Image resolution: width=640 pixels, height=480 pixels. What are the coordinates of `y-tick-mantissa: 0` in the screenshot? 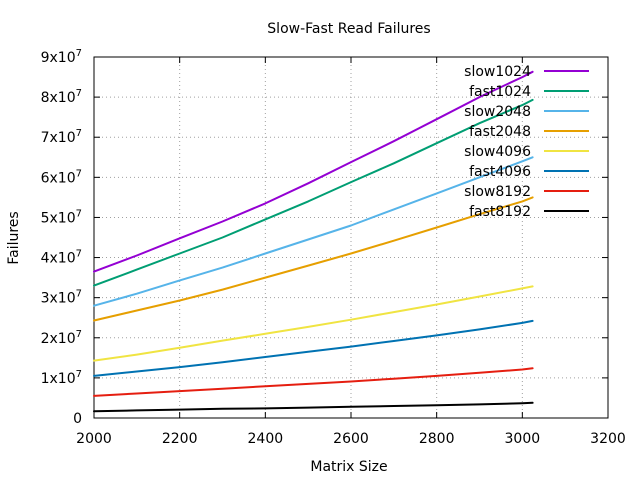 It's located at (77, 419).